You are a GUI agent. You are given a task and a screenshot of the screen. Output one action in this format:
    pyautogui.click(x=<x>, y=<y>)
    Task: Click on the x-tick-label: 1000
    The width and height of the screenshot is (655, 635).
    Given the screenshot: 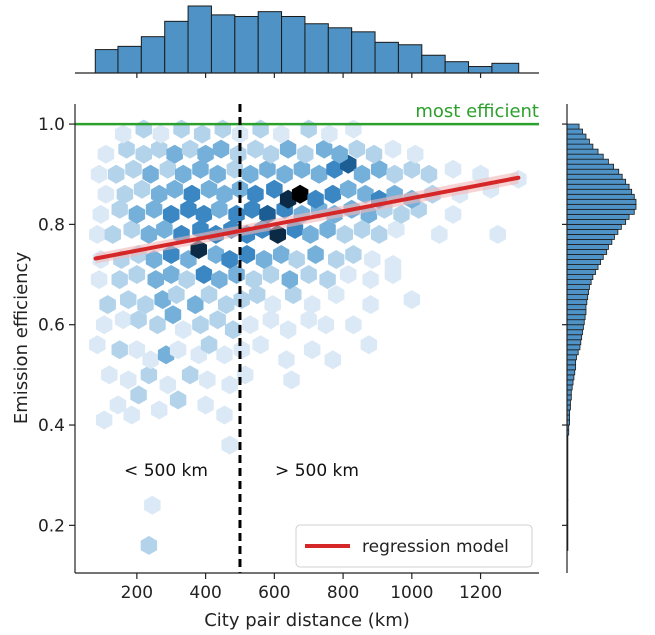 What is the action you would take?
    pyautogui.click(x=411, y=593)
    